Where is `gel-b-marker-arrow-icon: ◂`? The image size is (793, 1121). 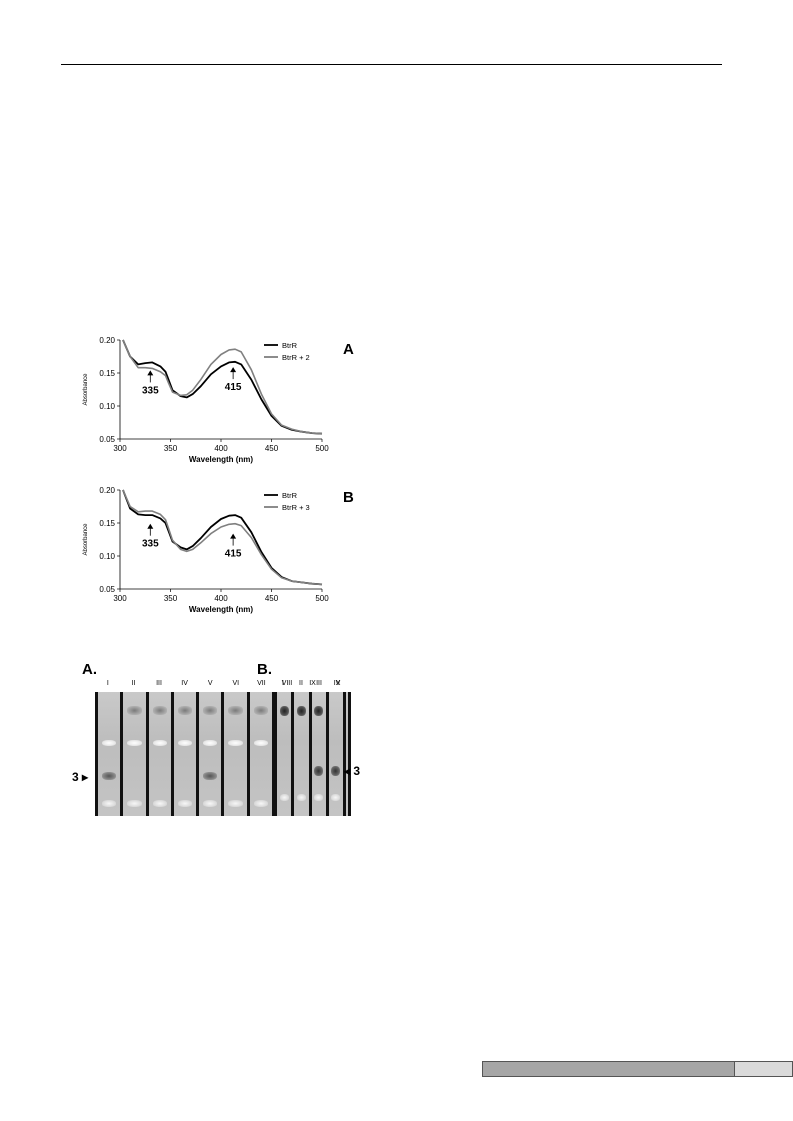 gel-b-marker-arrow-icon: ◂ is located at coordinates (349, 771).